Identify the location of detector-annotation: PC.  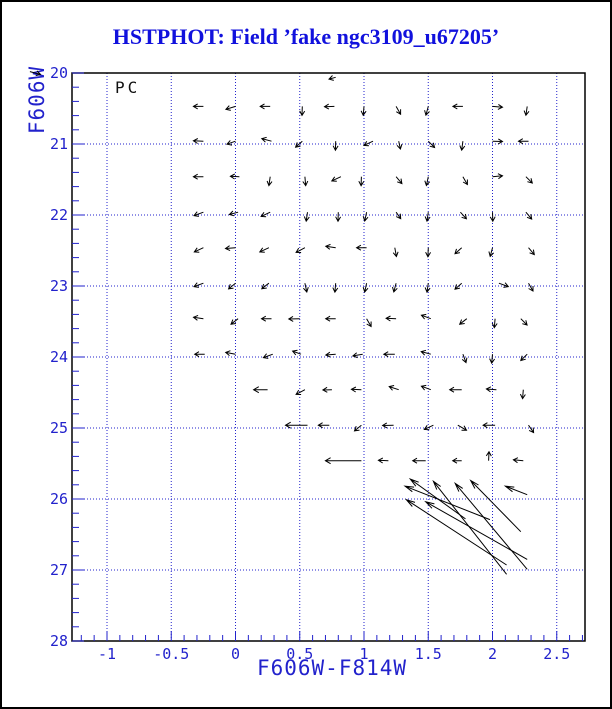
(128, 87).